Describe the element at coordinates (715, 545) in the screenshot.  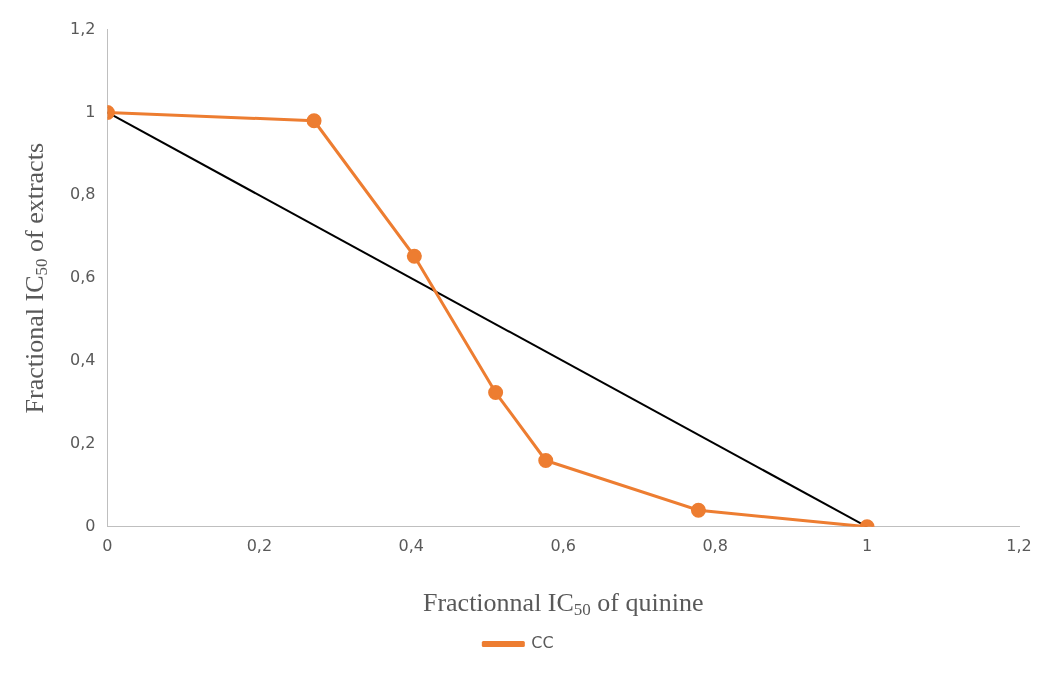
I see `x-tick-label: 0,8` at that location.